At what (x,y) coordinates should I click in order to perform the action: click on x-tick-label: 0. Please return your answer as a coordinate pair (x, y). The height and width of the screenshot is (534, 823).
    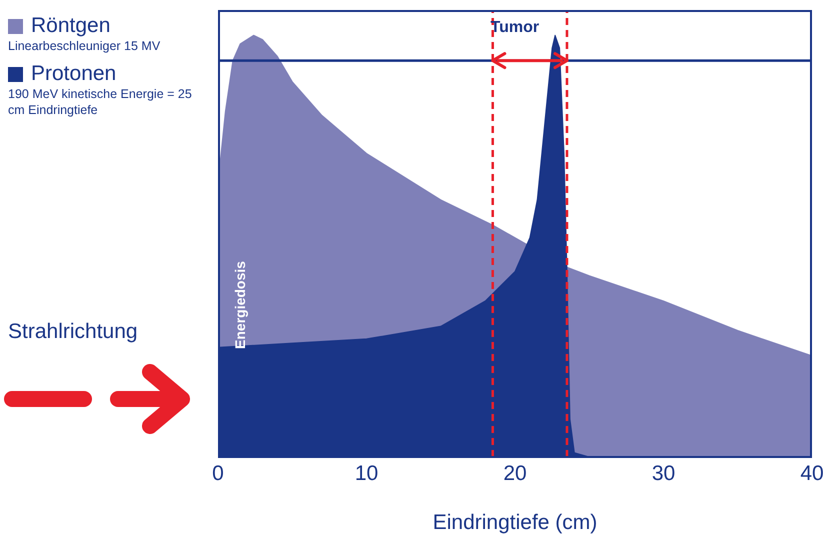
    Looking at the image, I should click on (218, 473).